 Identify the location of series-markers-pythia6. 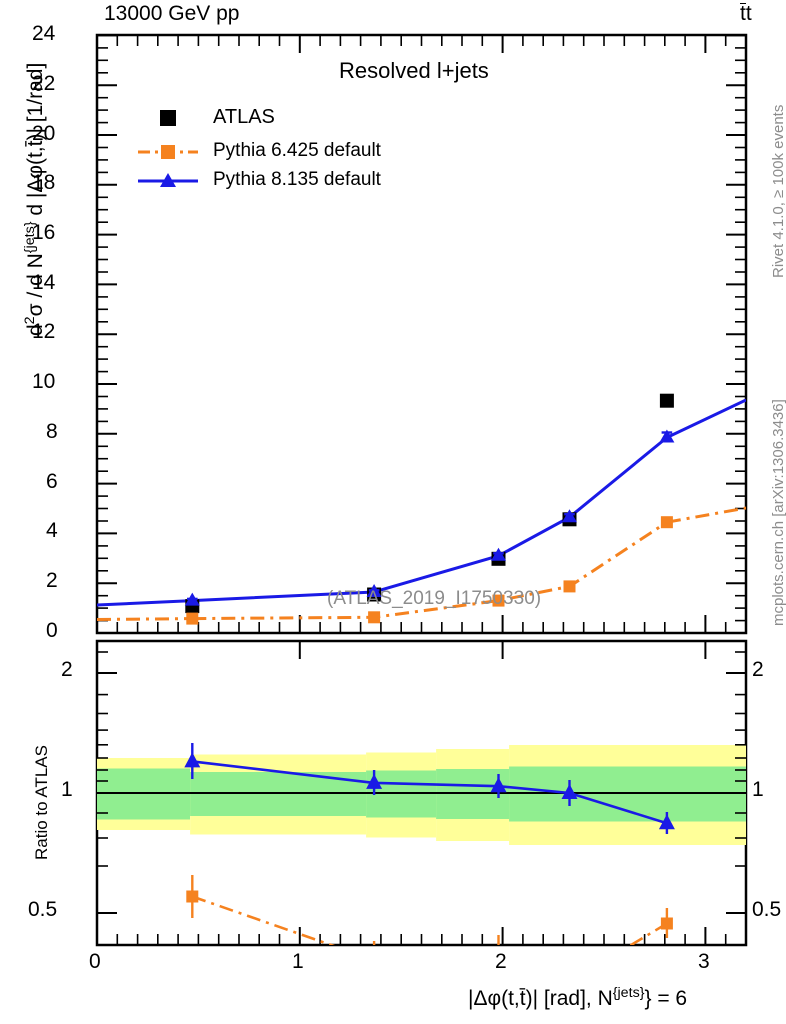
(429, 570).